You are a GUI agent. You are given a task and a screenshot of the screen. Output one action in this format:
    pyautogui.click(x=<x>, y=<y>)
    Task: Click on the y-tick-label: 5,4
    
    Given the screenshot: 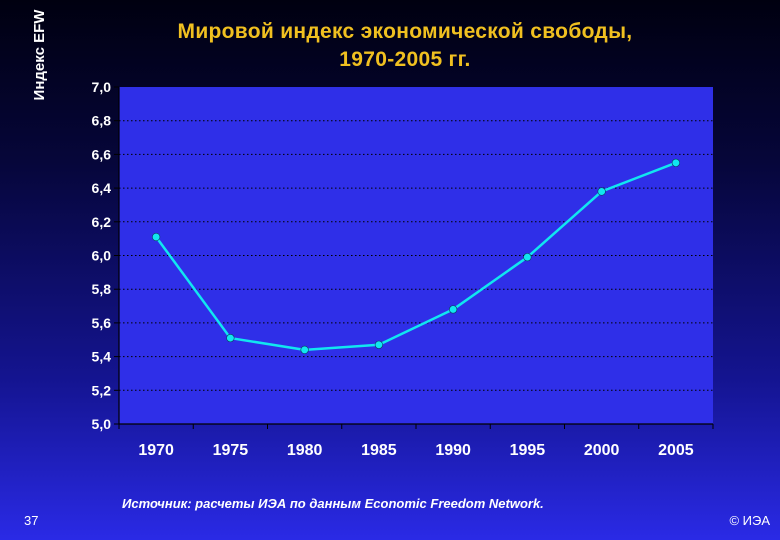 What is the action you would take?
    pyautogui.click(x=102, y=357)
    